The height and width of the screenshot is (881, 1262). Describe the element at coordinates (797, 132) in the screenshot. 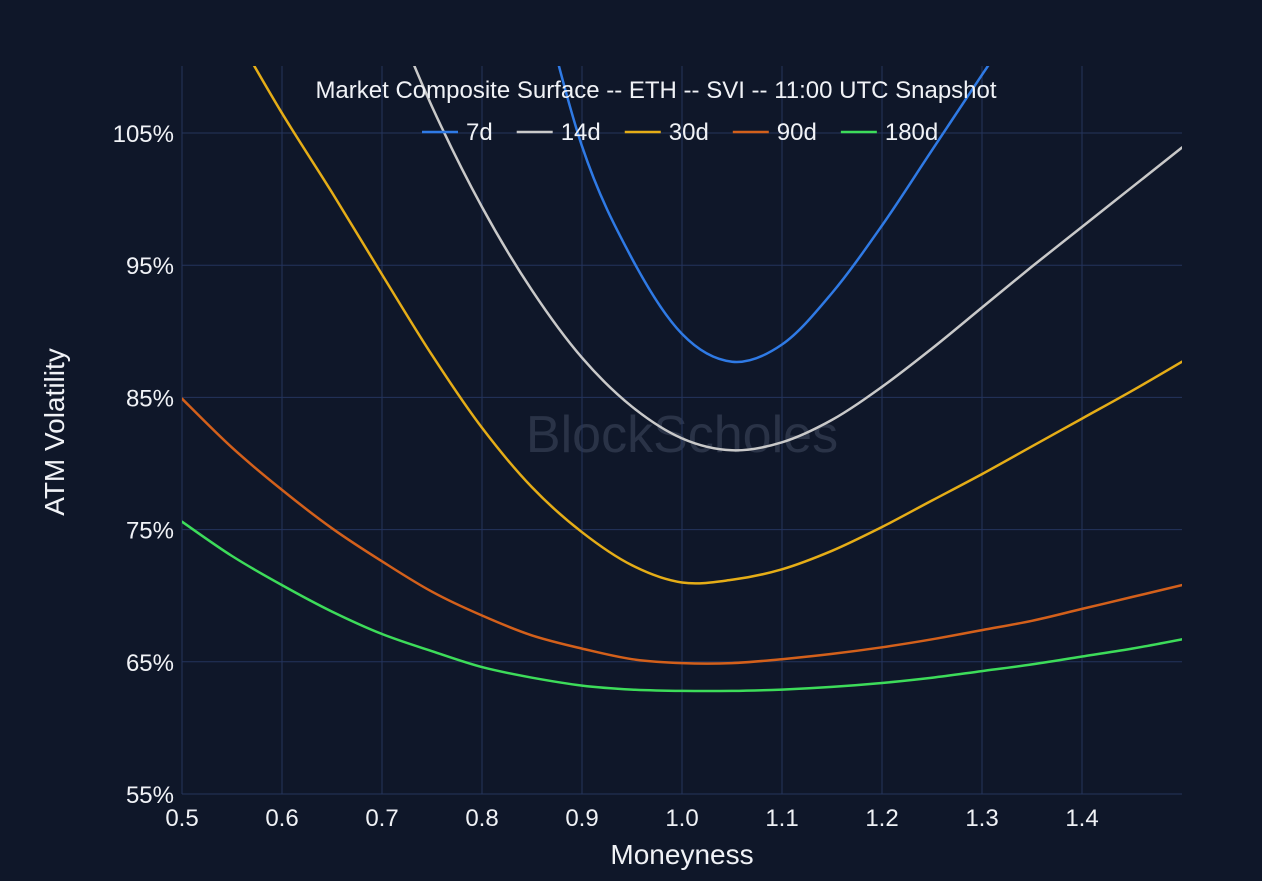

I see `legend-label: 90d` at that location.